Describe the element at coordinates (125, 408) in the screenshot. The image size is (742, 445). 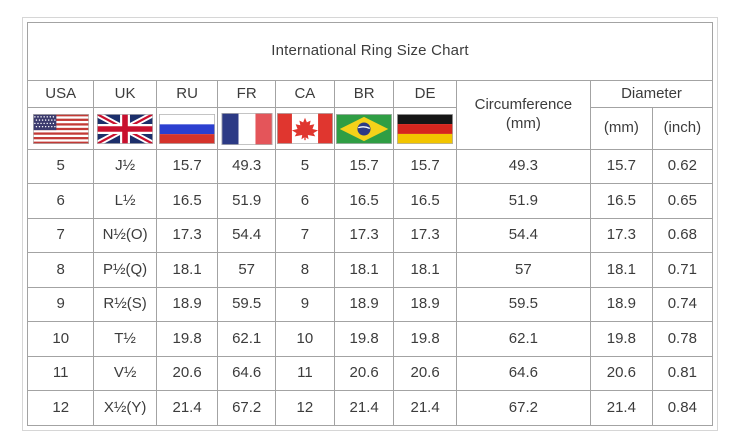
I see `cell: X½(Y)` at that location.